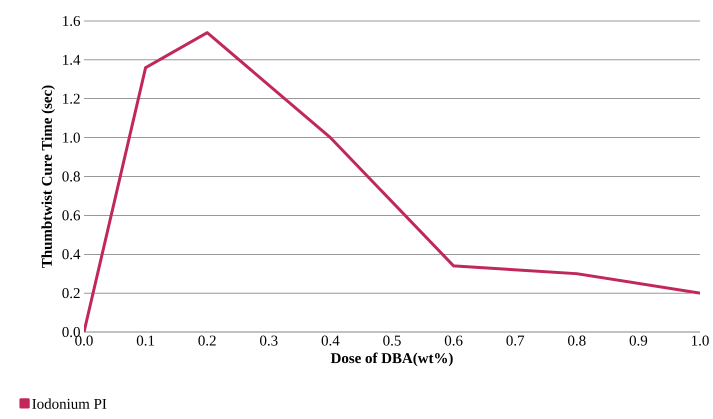  Describe the element at coordinates (700, 341) in the screenshot. I see `x-tick-label: 1.0` at that location.